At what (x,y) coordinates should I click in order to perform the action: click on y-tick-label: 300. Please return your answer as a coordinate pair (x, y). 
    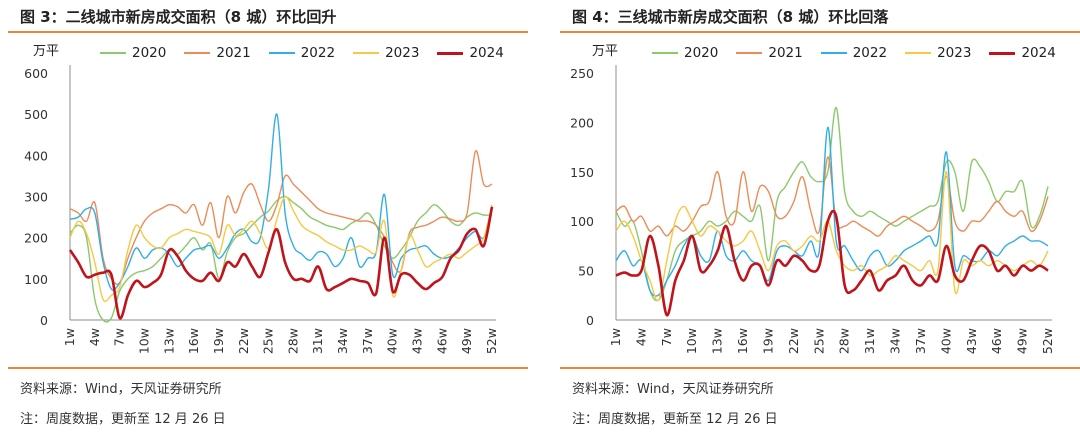
    Looking at the image, I should click on (36, 197).